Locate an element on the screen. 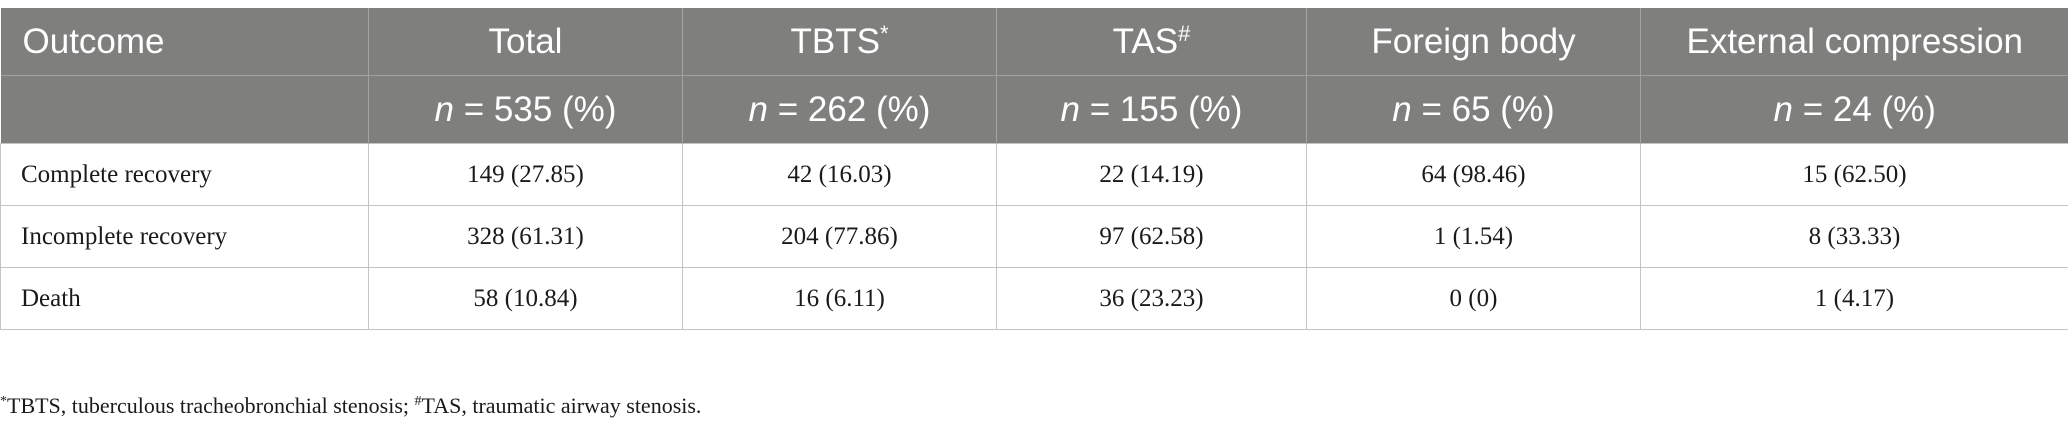  cell: 8 (33.33) is located at coordinates (1854, 236).